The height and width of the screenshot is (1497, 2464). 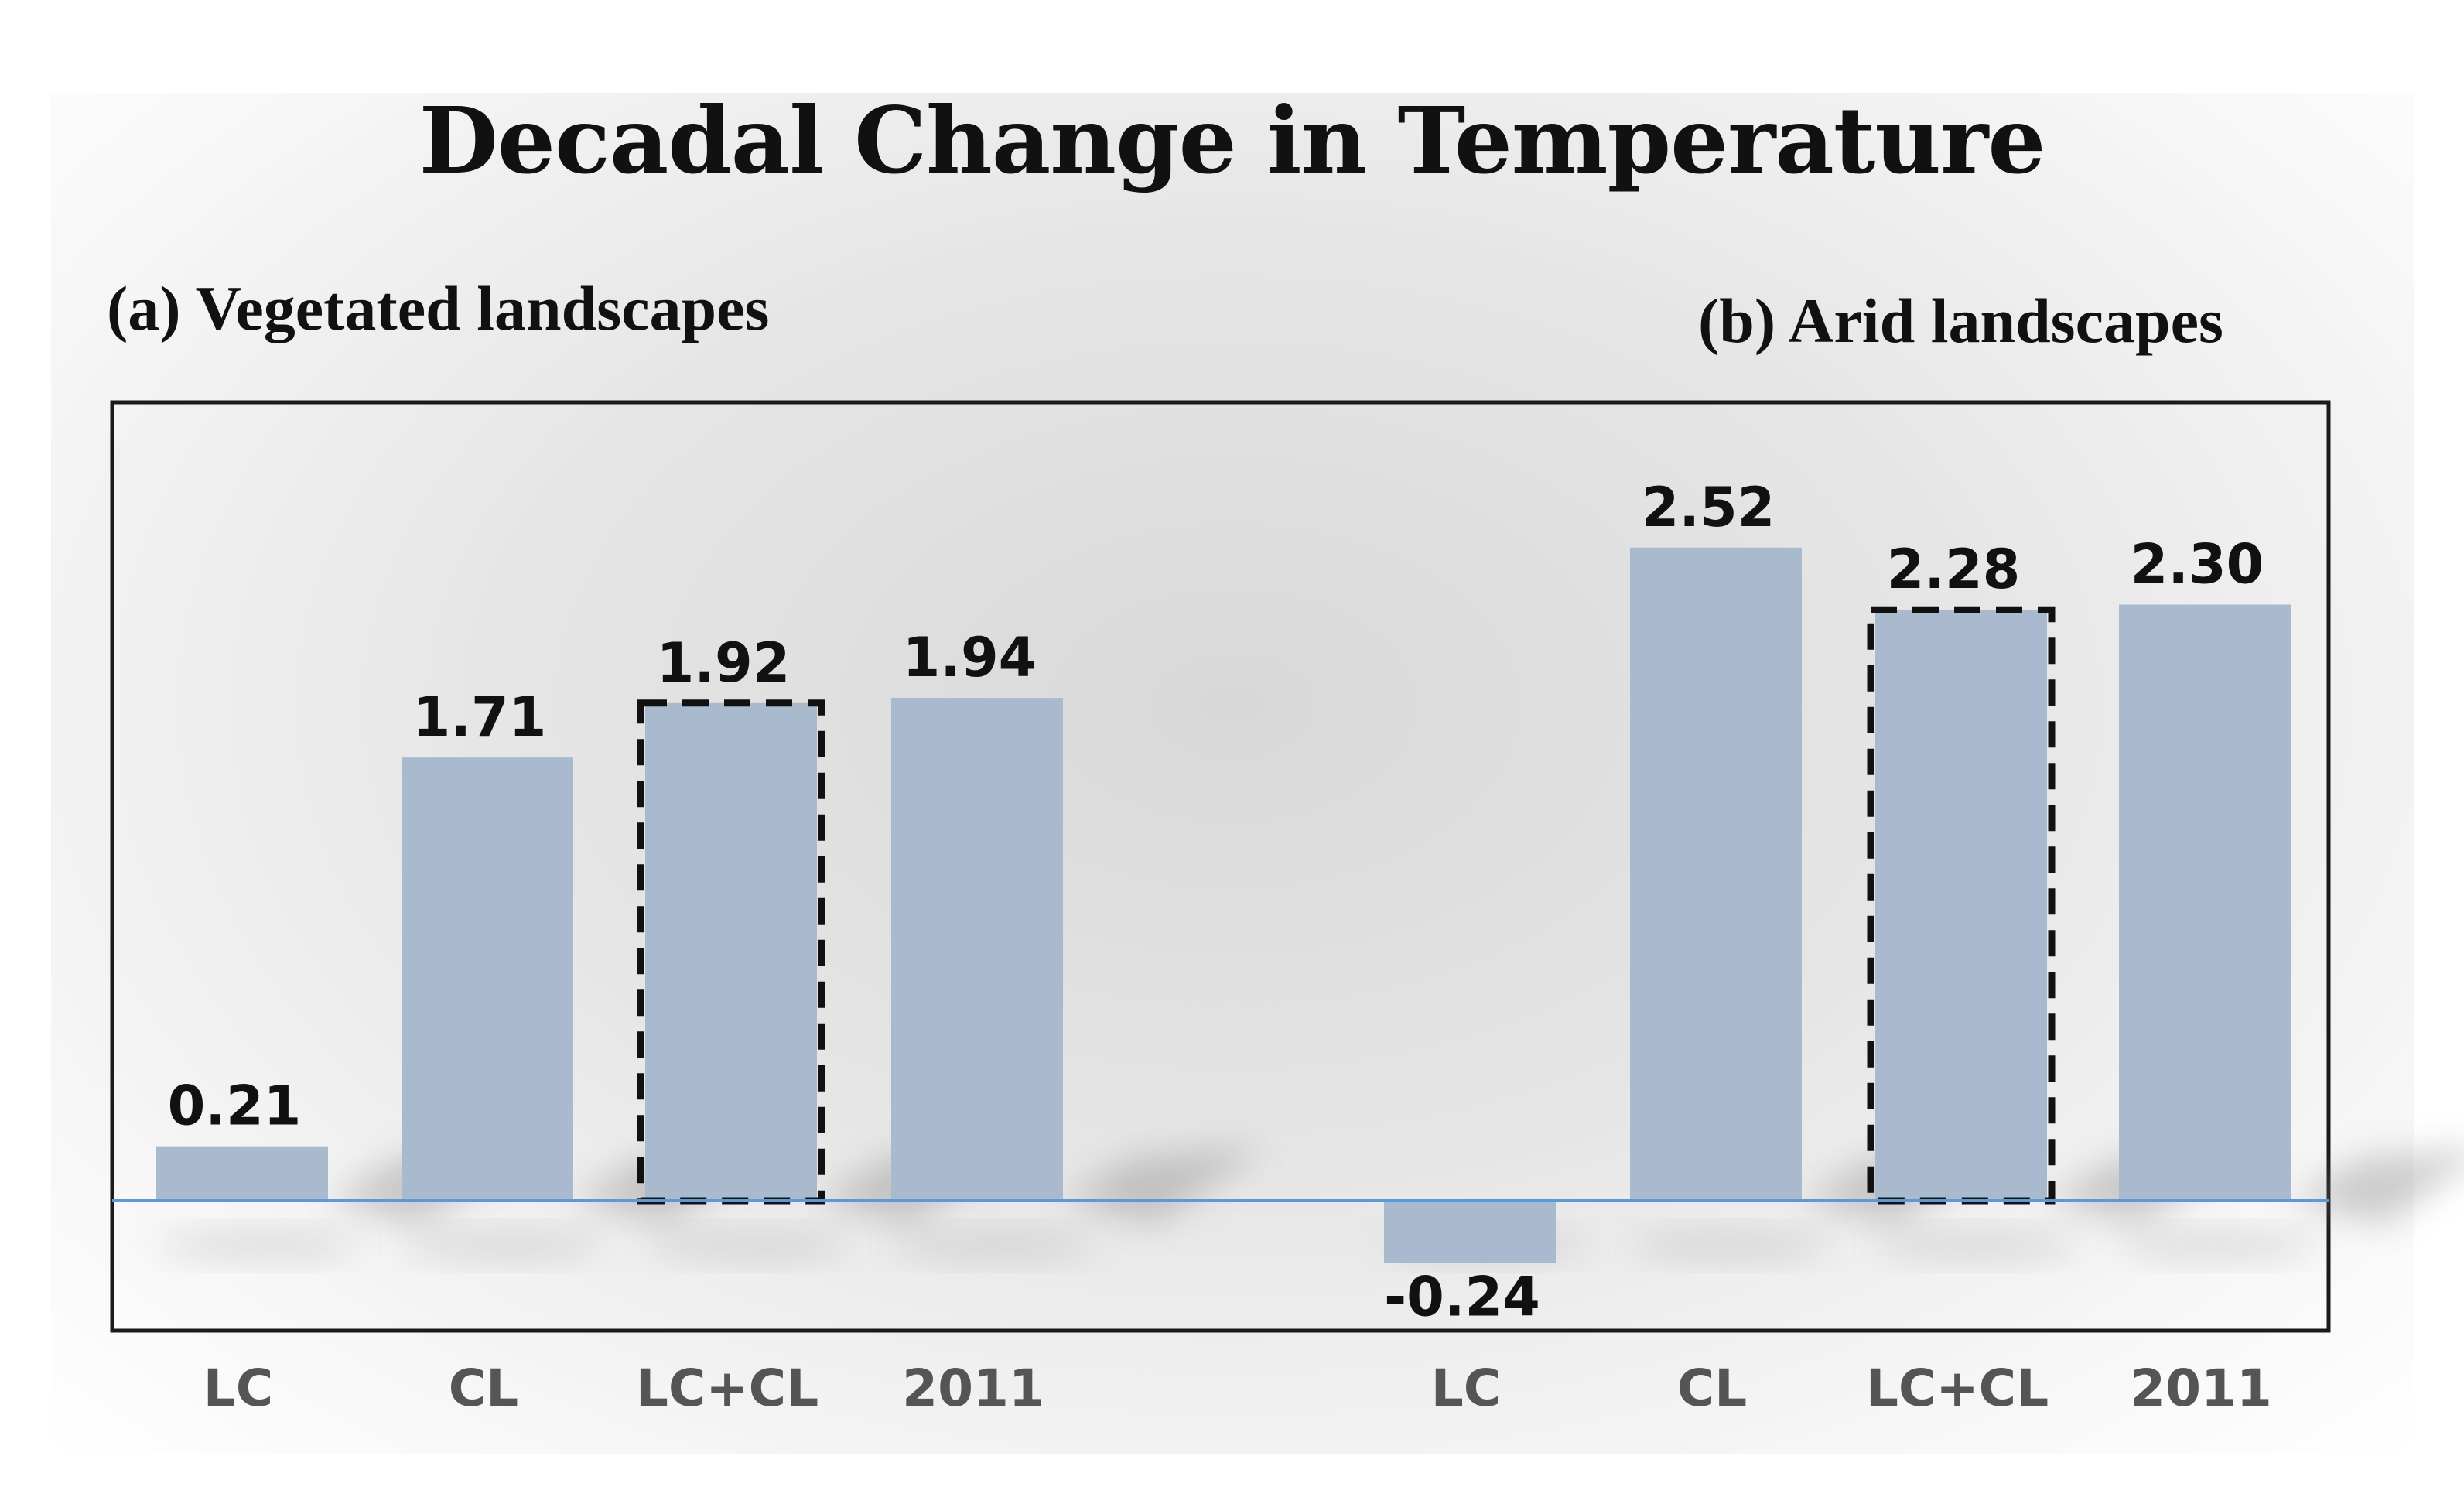 I want to click on panel-b-2011-category-label: 2011, so click(x=2201, y=1388).